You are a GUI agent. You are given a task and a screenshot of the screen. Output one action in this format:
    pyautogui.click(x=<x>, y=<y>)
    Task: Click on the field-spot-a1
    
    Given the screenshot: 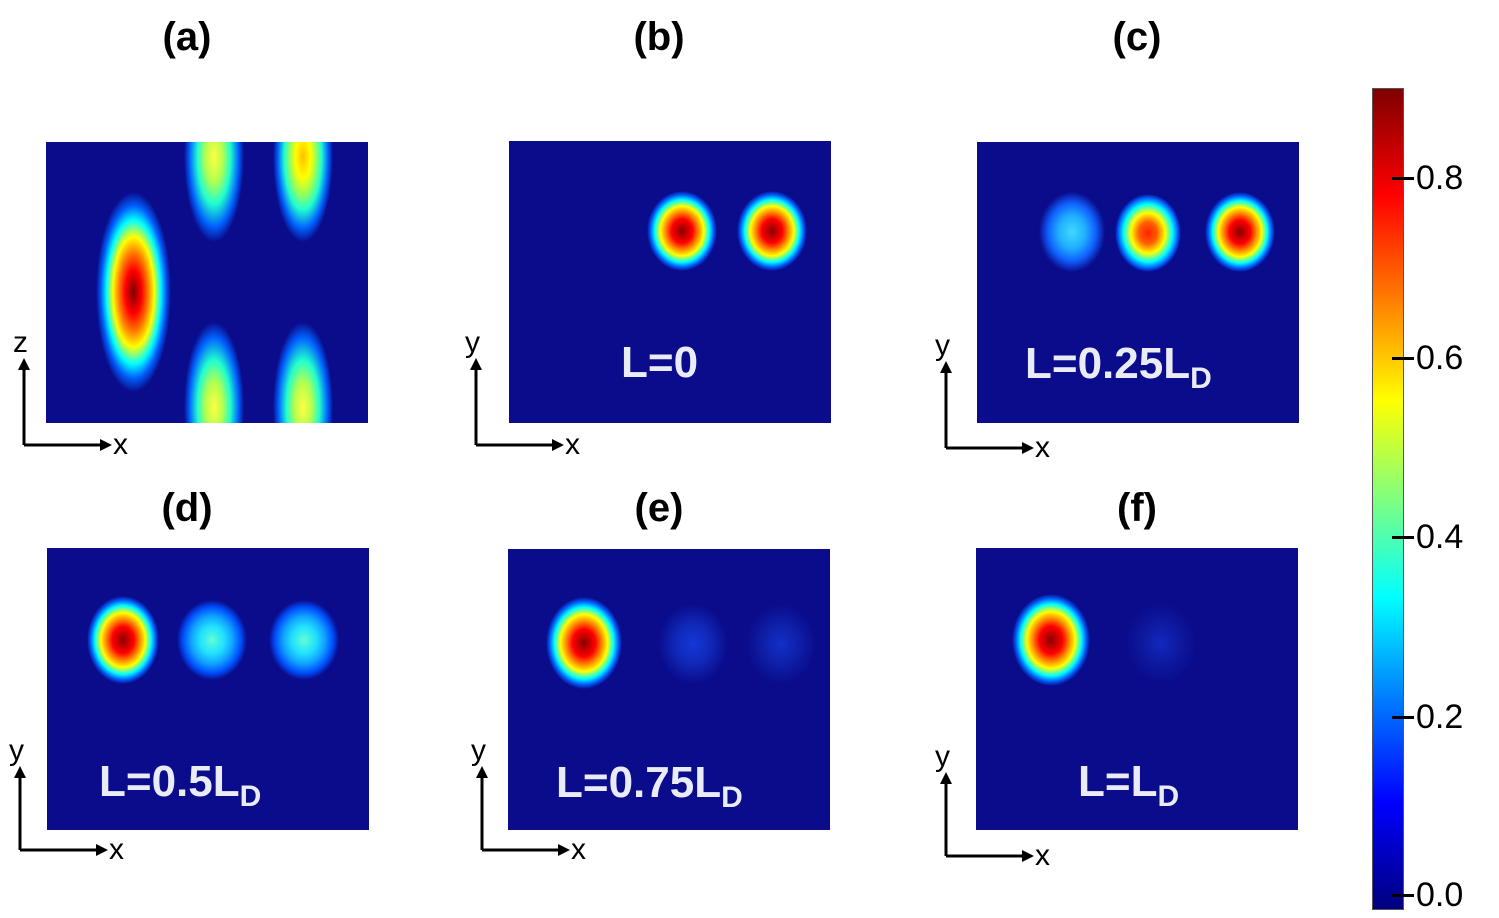 What is the action you would take?
    pyautogui.click(x=133, y=292)
    